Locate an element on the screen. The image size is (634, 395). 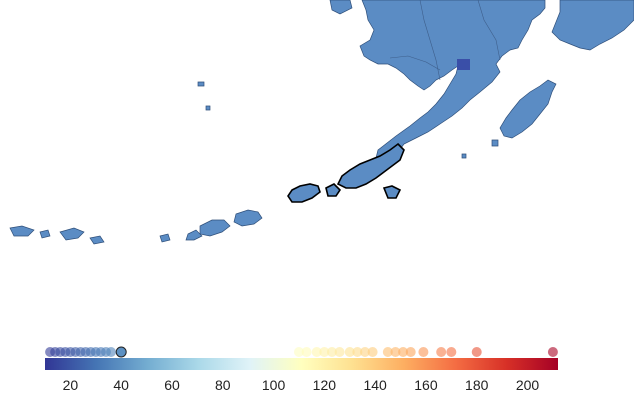
colorbar-tick-label: 60 is located at coordinates (172, 385).